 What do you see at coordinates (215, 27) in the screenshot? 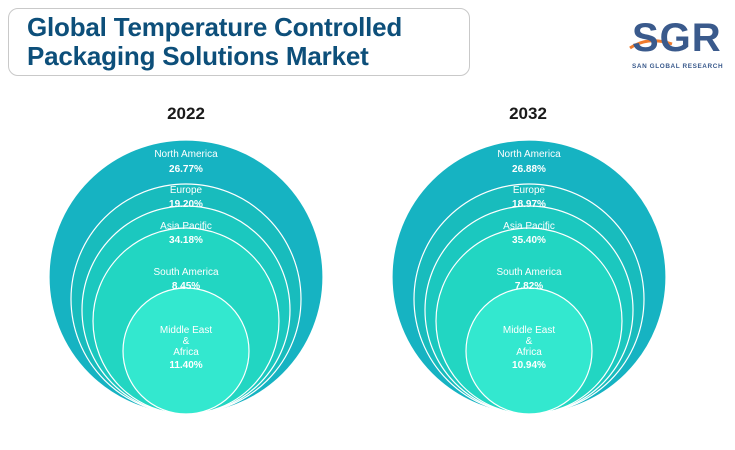
I see `page-title-line-1: Global Temperature Controlled` at bounding box center [215, 27].